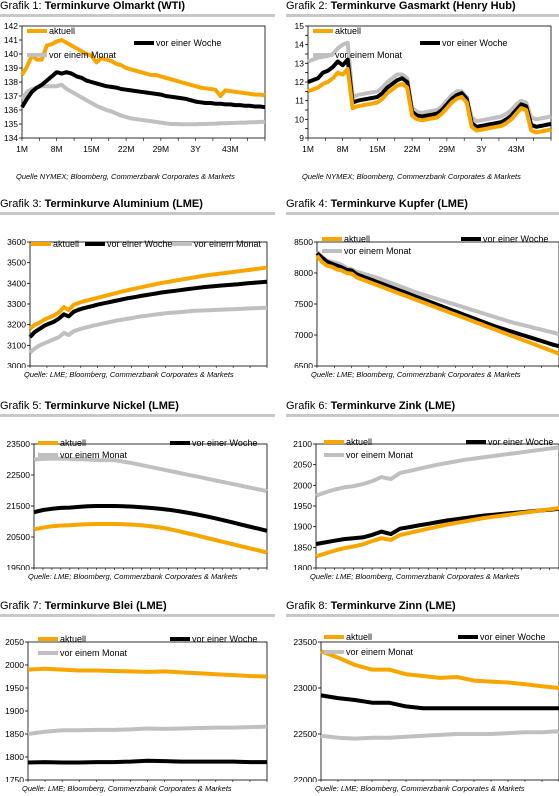 The height and width of the screenshot is (796, 559). I want to click on chart-title: Grafik 3: Terminkurve Aluminium (LME), so click(101, 204).